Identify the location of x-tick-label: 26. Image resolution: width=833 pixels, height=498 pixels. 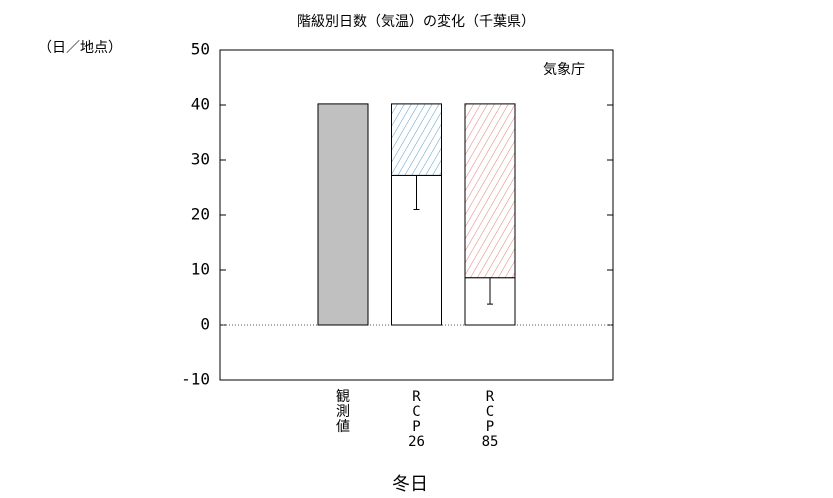
(416, 442).